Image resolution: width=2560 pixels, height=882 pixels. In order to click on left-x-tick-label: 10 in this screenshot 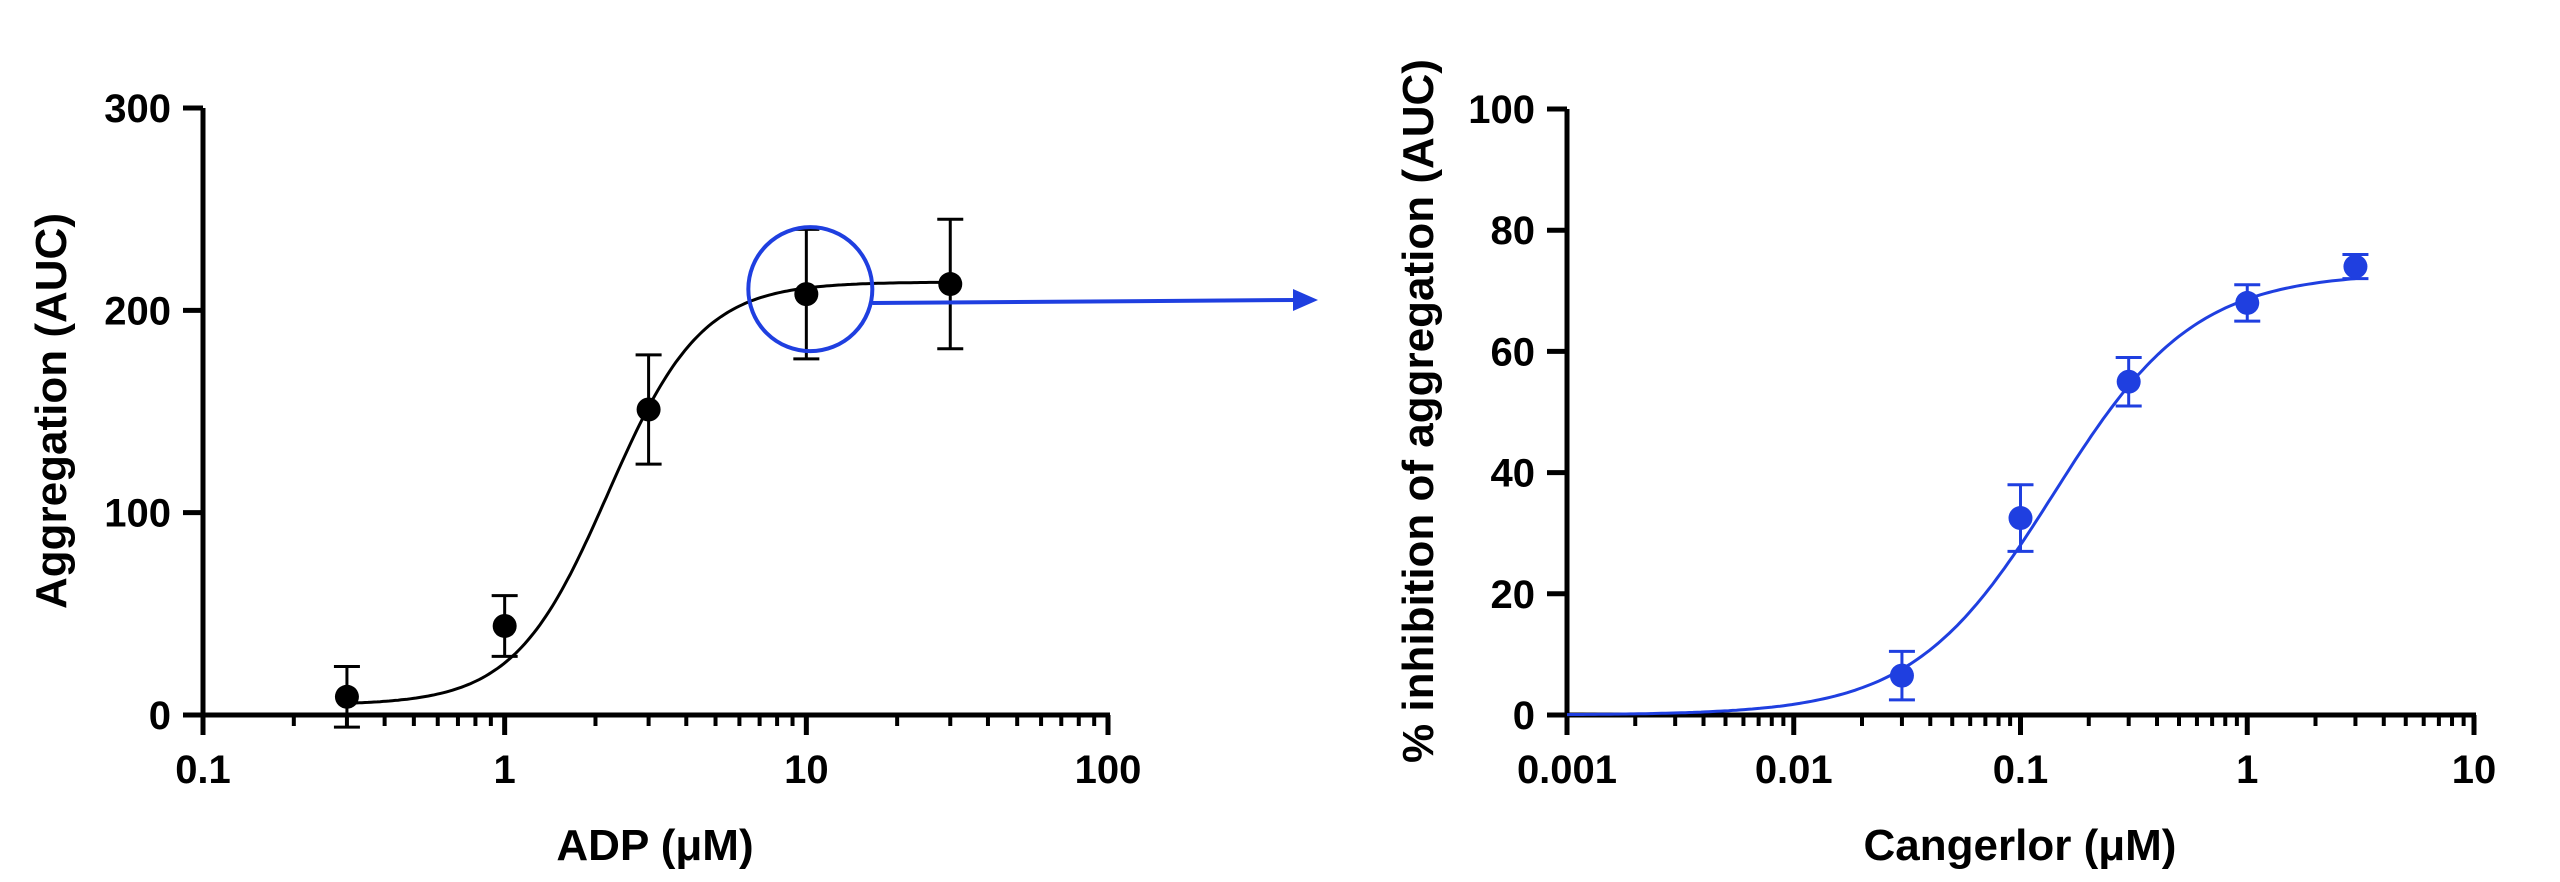, I will do `click(806, 770)`.